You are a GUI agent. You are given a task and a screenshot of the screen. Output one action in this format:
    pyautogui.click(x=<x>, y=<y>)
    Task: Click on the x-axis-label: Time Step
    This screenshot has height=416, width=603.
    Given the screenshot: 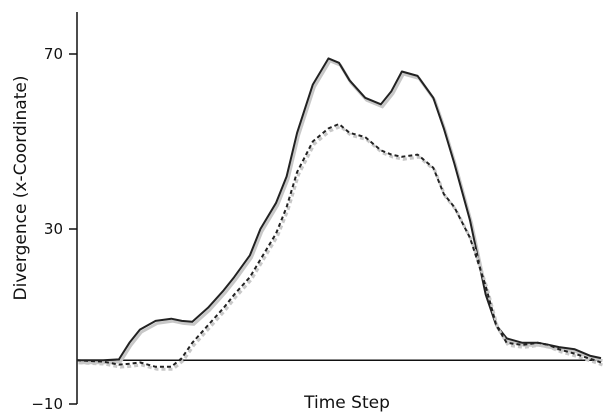 What is the action you would take?
    pyautogui.click(x=346, y=403)
    